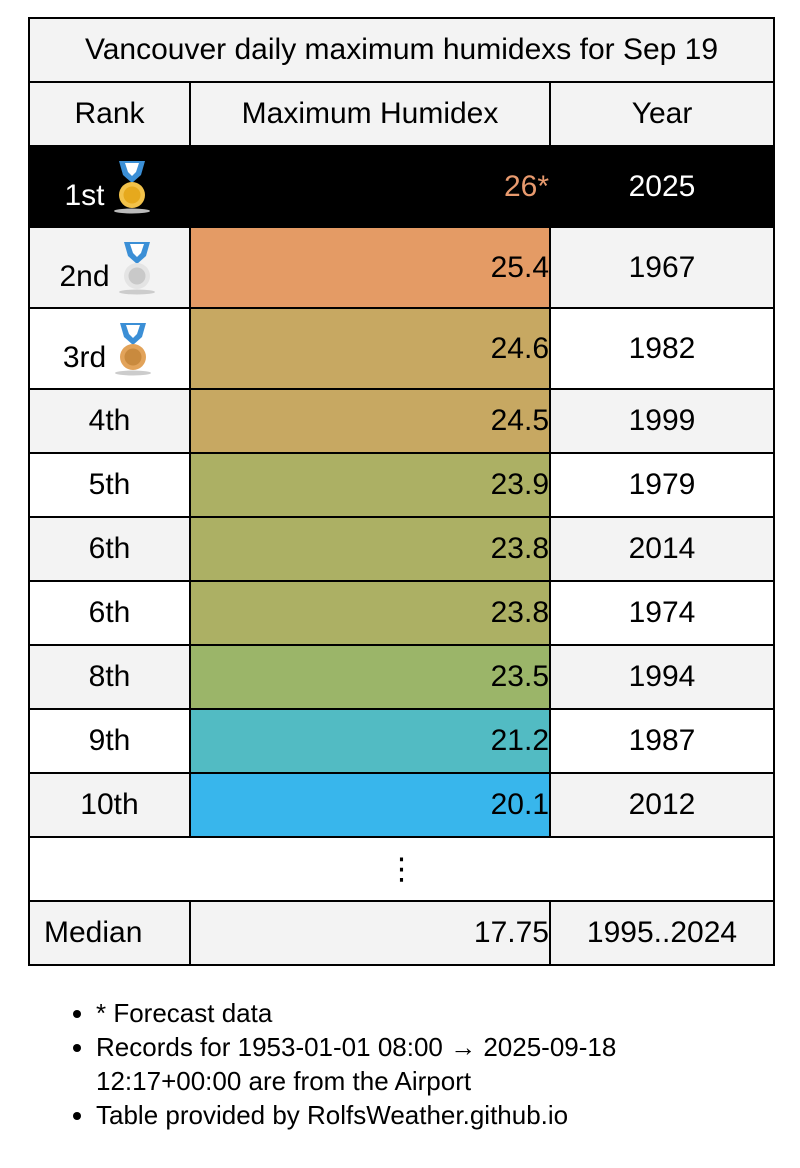 This screenshot has width=800, height=1168. What do you see at coordinates (109, 741) in the screenshot?
I see `rank-cell: 9th` at bounding box center [109, 741].